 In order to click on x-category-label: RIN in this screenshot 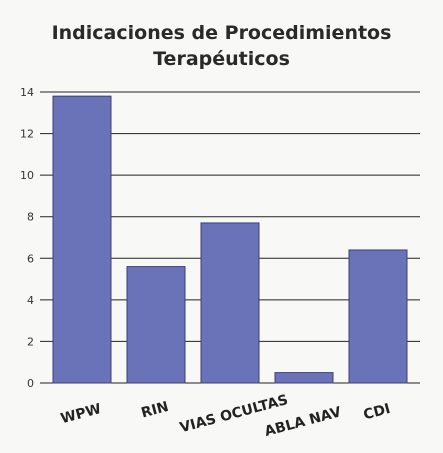, I will do `click(155, 410)`.